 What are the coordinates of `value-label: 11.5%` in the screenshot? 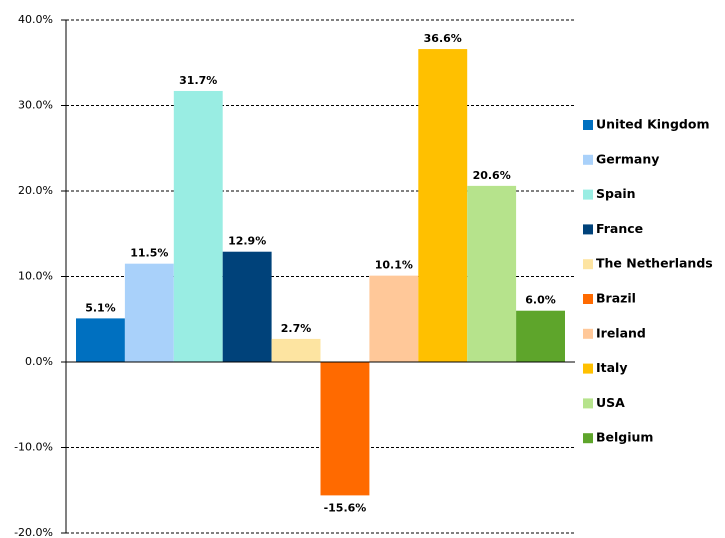 It's located at (149, 253).